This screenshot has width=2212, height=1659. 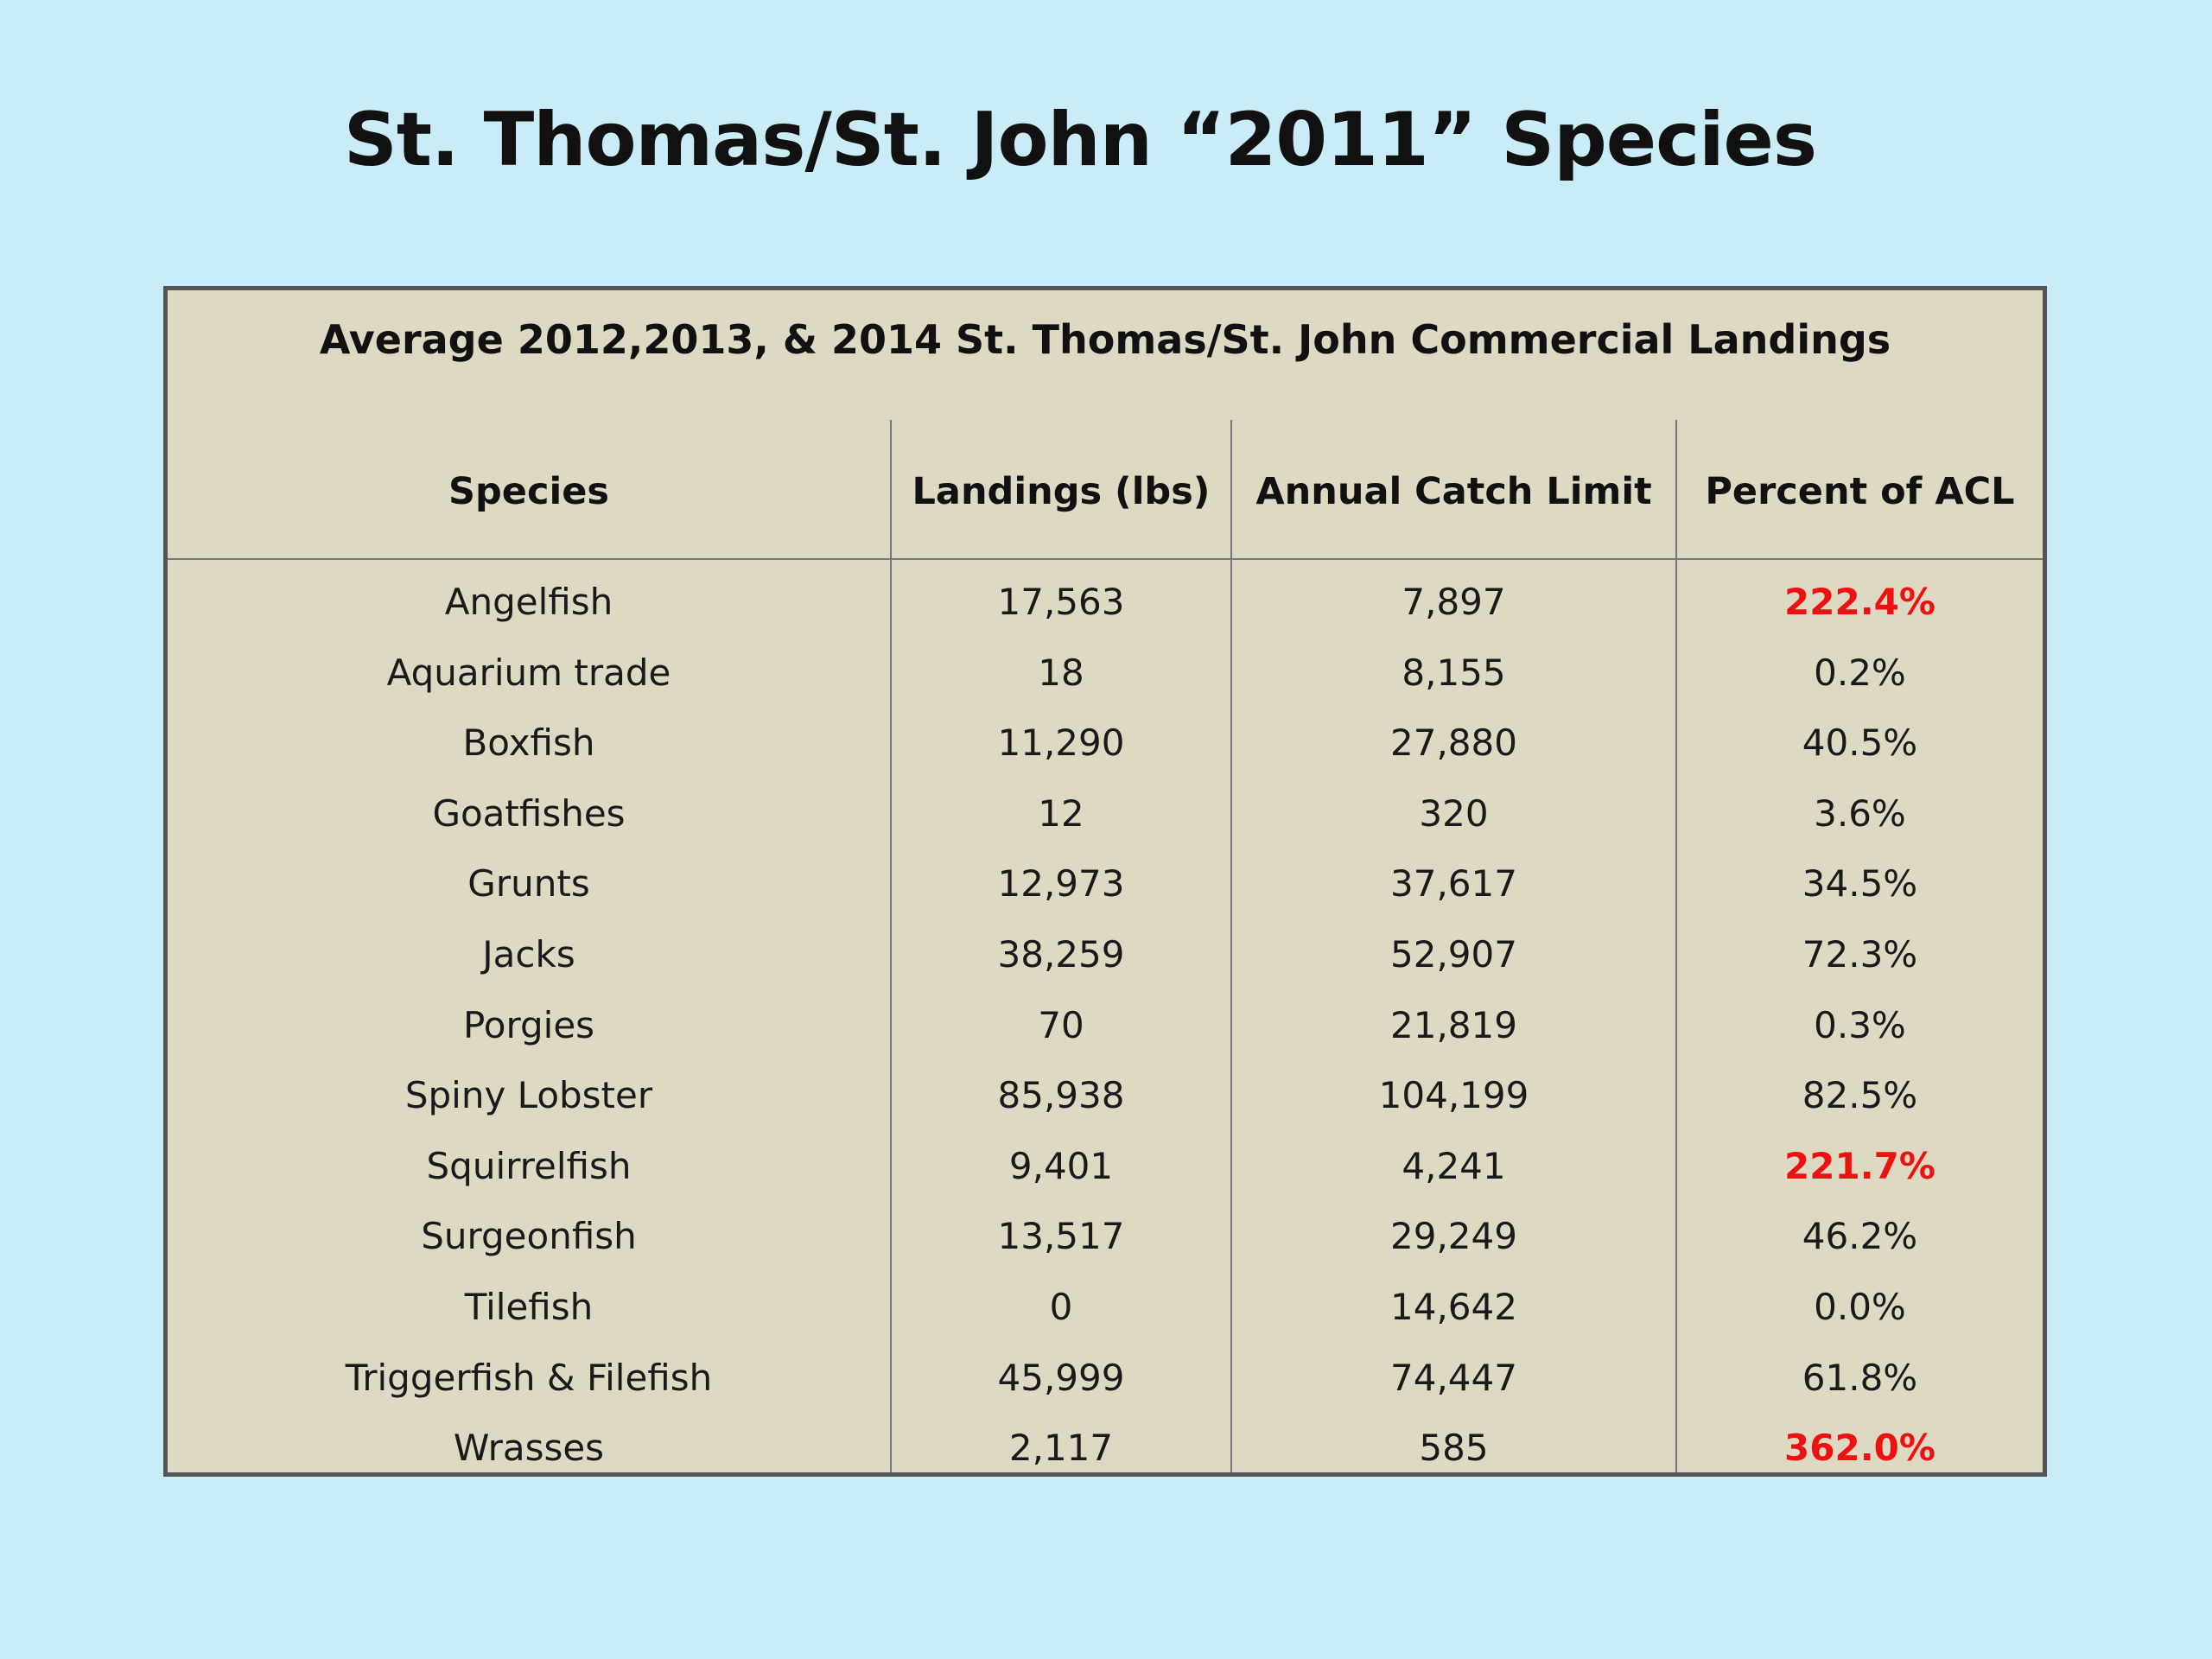 What do you see at coordinates (1860, 1024) in the screenshot?
I see `percent-cell: 0.3%` at bounding box center [1860, 1024].